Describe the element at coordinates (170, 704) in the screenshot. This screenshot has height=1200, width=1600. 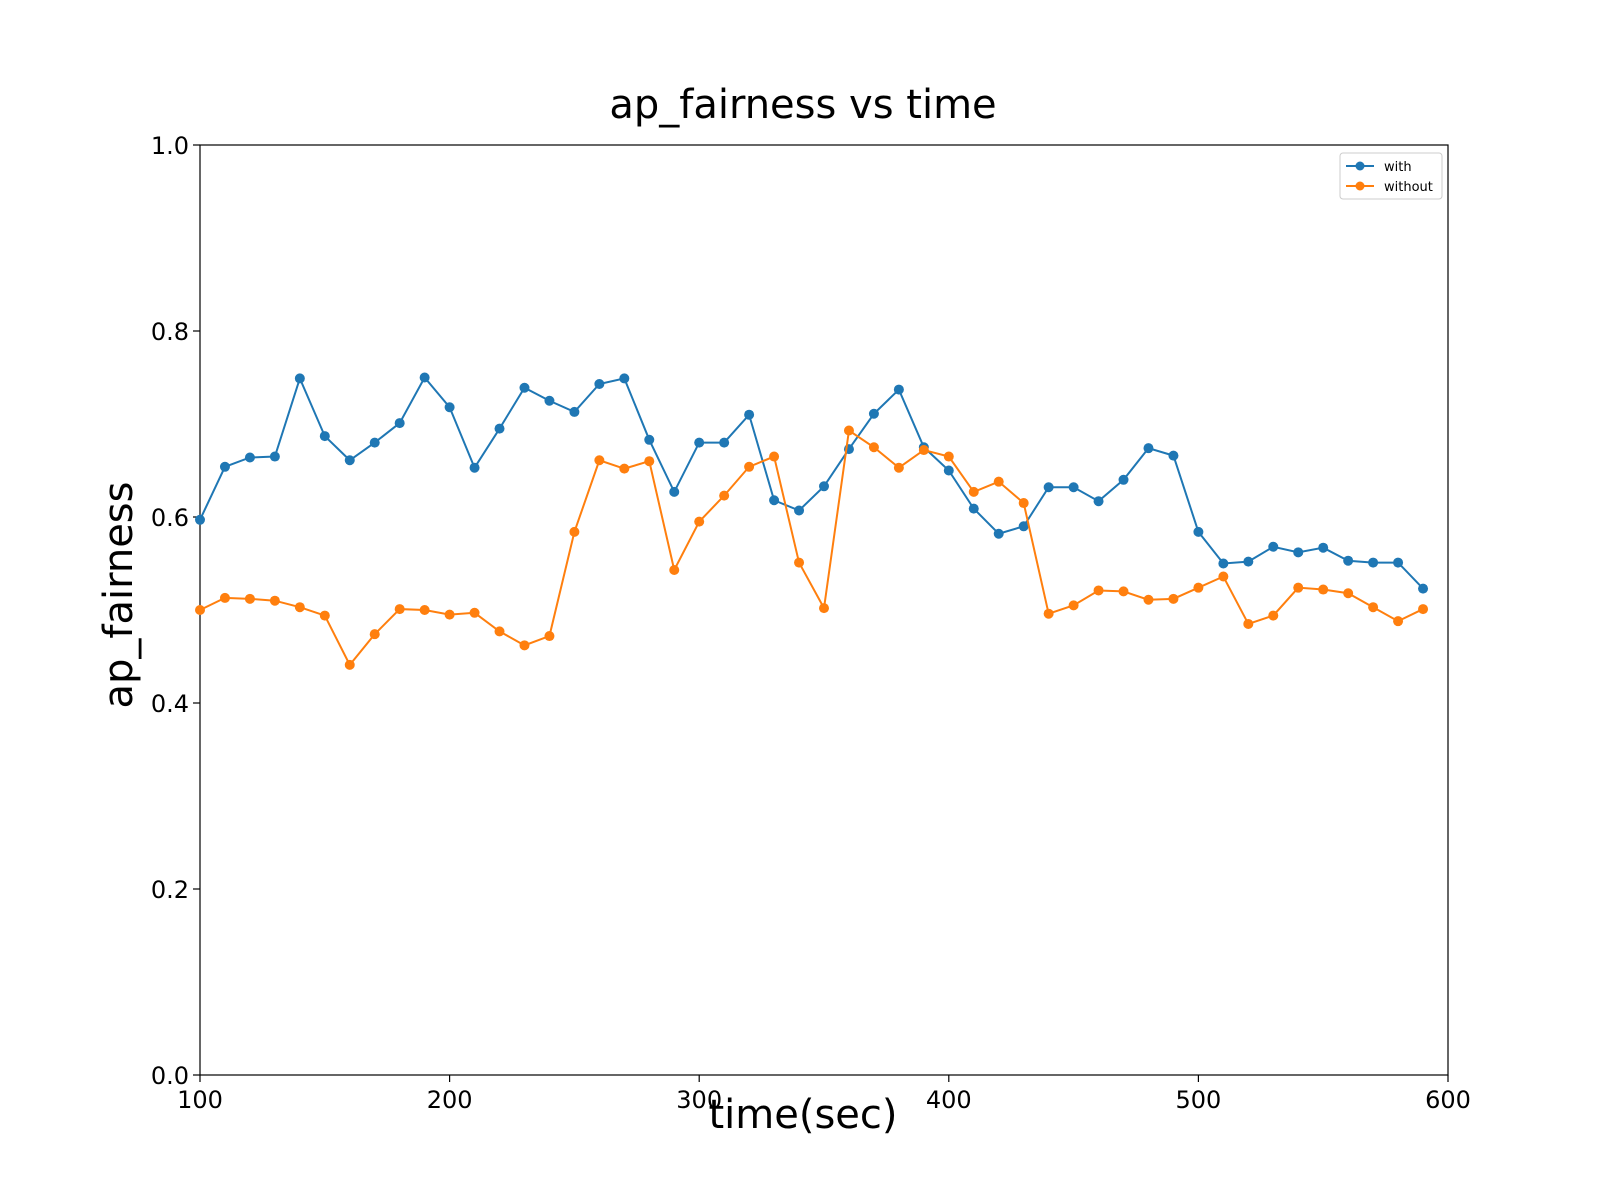
I see `y-tick-label: 0.4` at that location.